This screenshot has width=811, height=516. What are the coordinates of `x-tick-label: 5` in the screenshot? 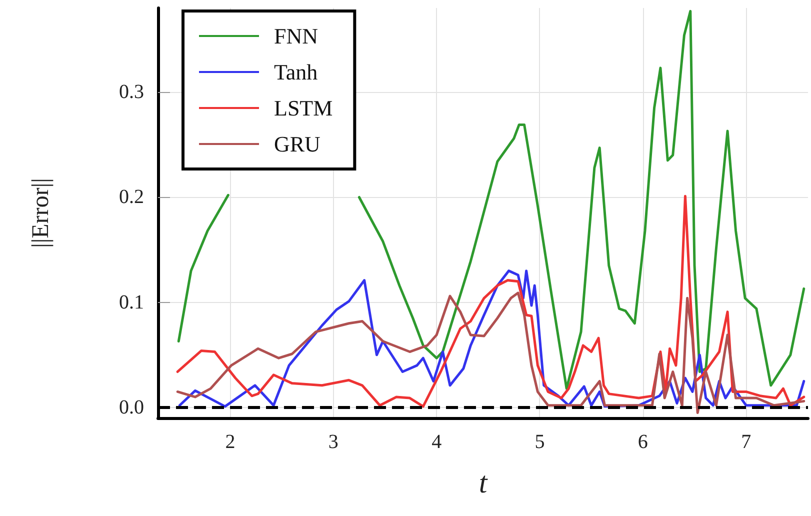 It's located at (539, 442).